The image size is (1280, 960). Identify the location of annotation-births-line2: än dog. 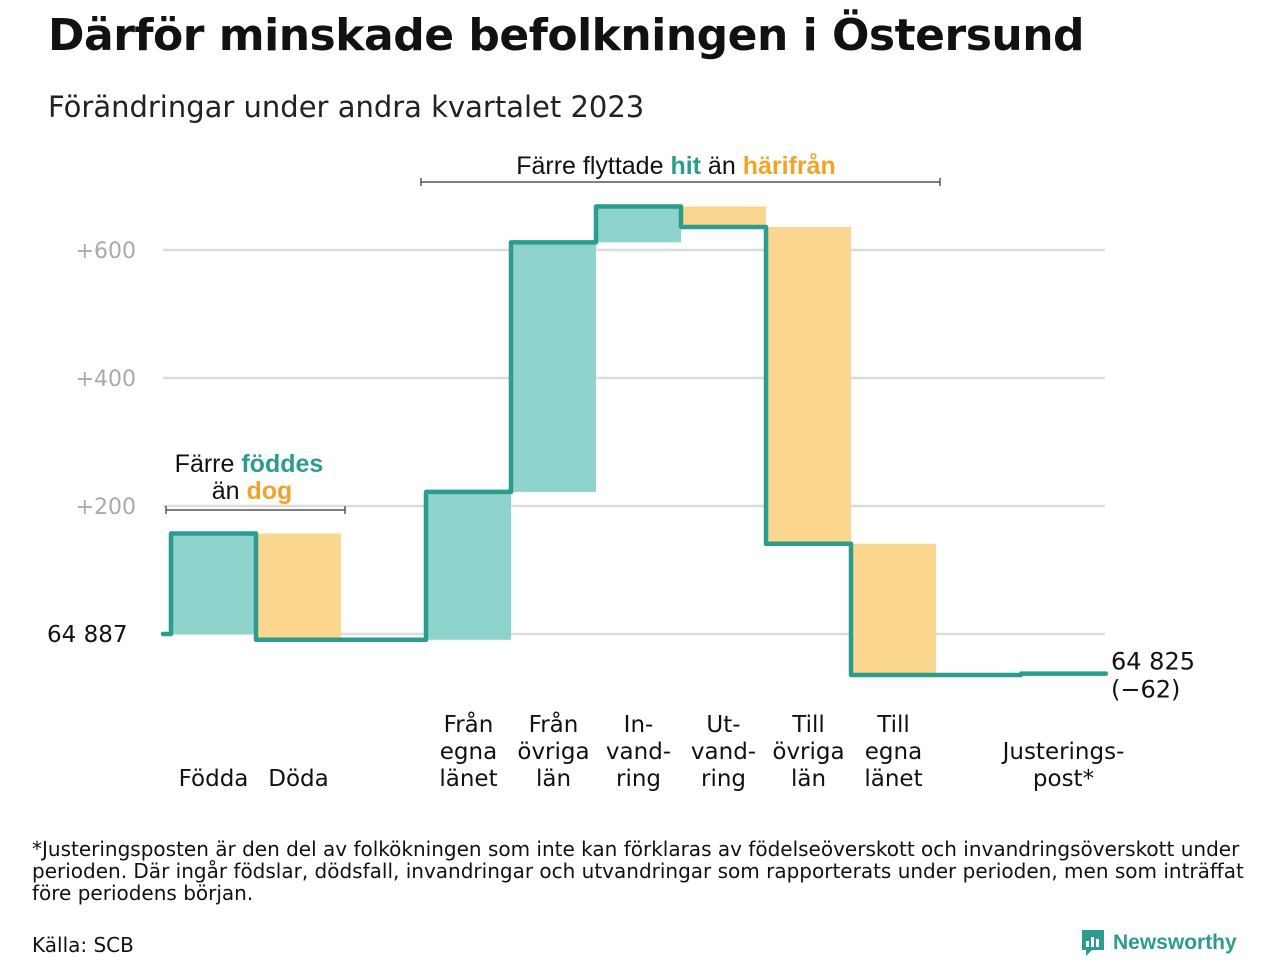
(252, 491).